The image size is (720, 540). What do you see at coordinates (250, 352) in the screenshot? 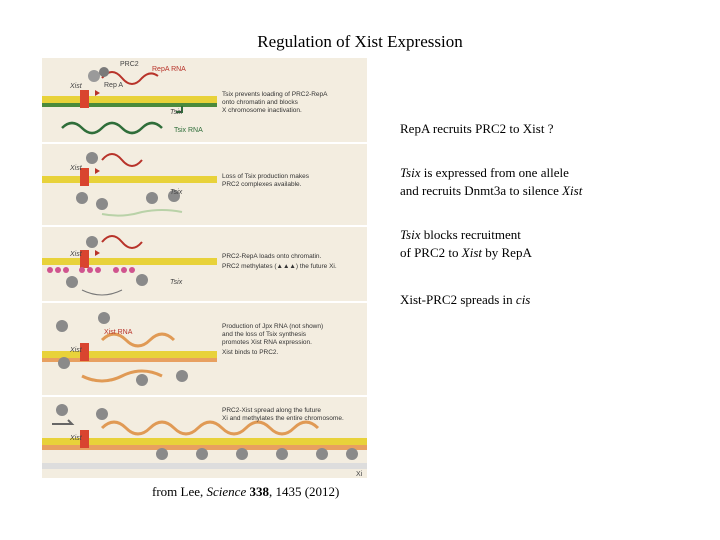
I see `caption-4-line-4: Xist binds to PRC2.` at bounding box center [250, 352].